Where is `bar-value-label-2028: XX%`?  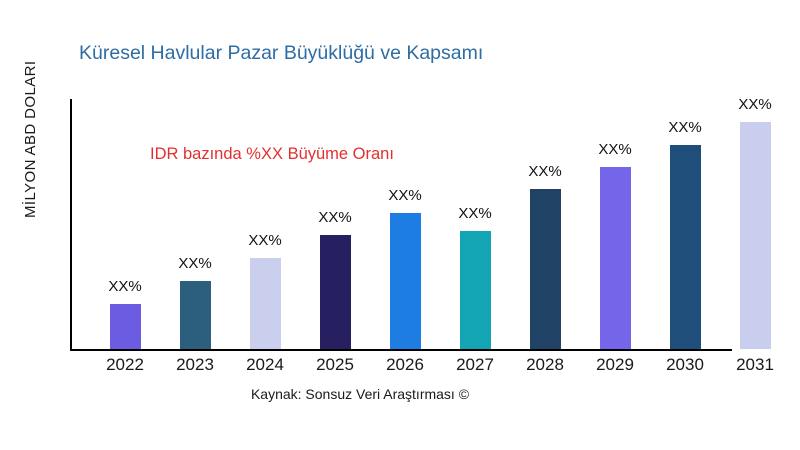 bar-value-label-2028: XX% is located at coordinates (545, 171).